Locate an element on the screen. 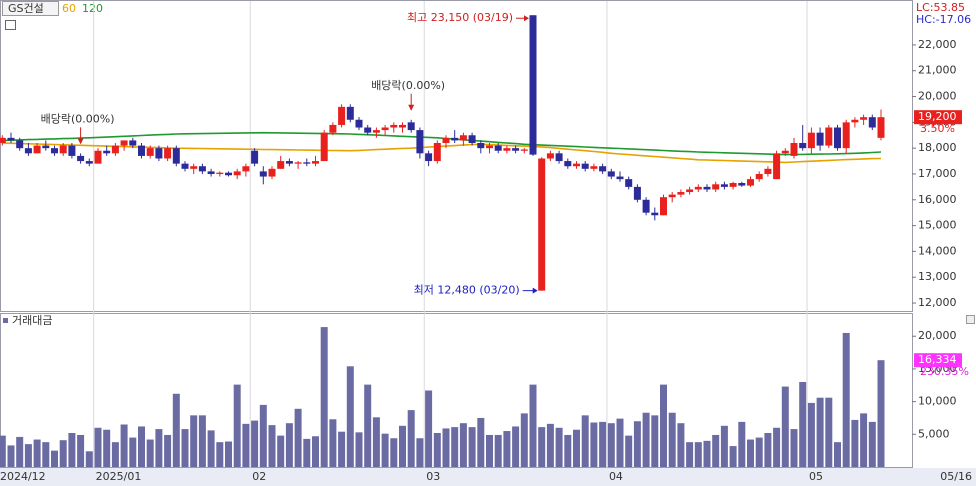 The width and height of the screenshot is (976, 486). current-price-box is located at coordinates (938, 117).